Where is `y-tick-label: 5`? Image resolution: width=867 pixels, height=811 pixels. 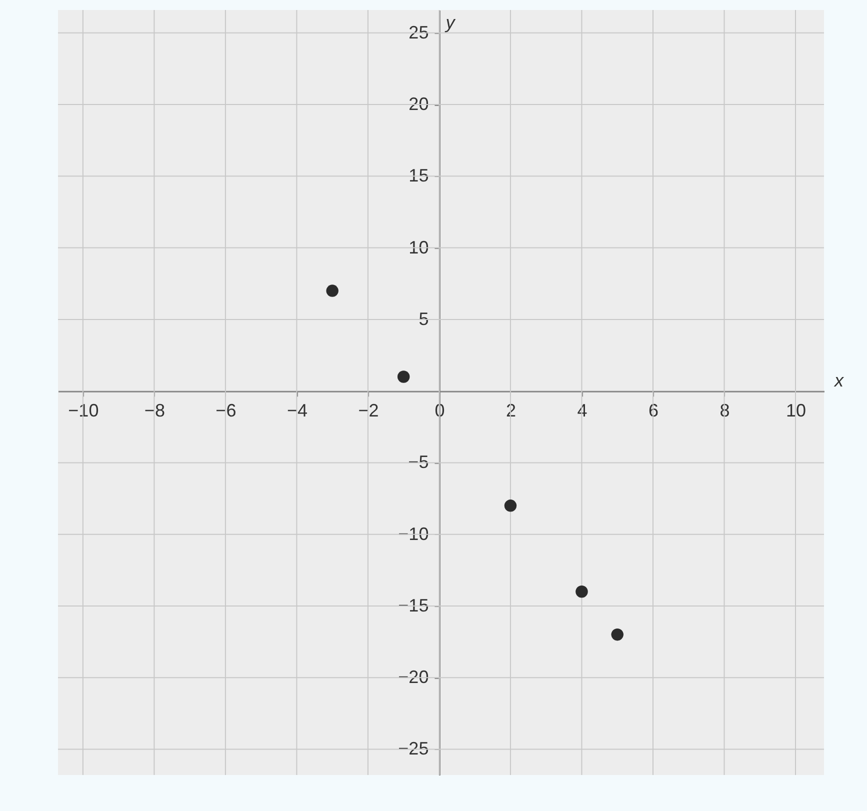
y-tick-label: 5 is located at coordinates (423, 318).